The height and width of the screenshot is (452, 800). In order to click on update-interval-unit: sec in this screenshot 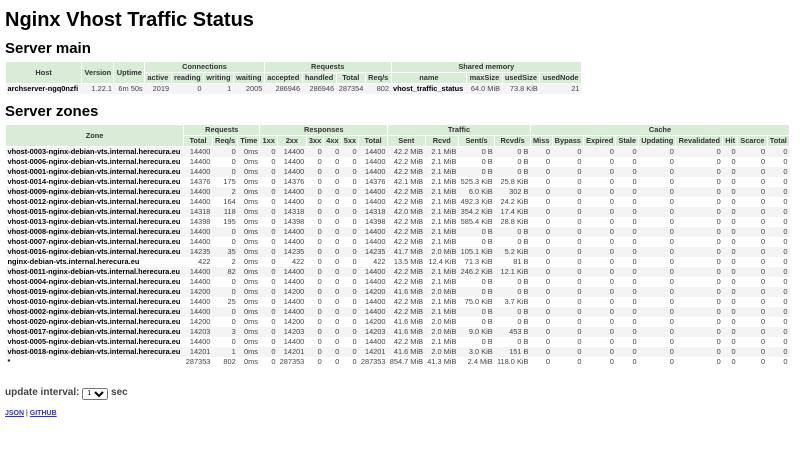, I will do `click(119, 392)`.